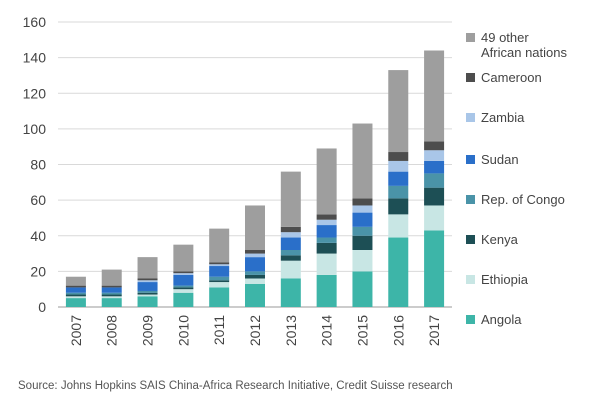  Describe the element at coordinates (500, 159) in the screenshot. I see `legend-label: Sudan` at that location.